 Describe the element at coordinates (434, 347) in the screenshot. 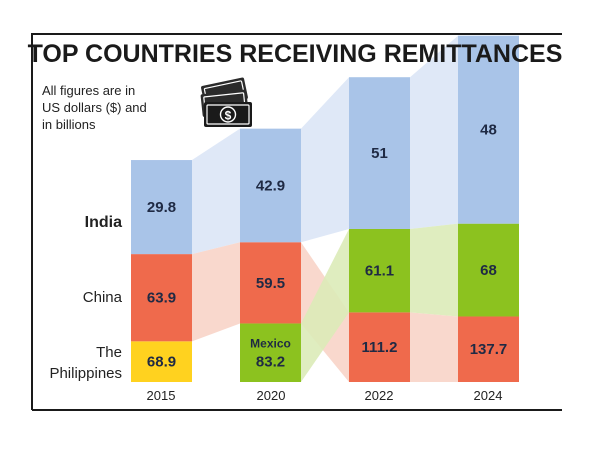

I see `flow-china-2022-2024` at that location.